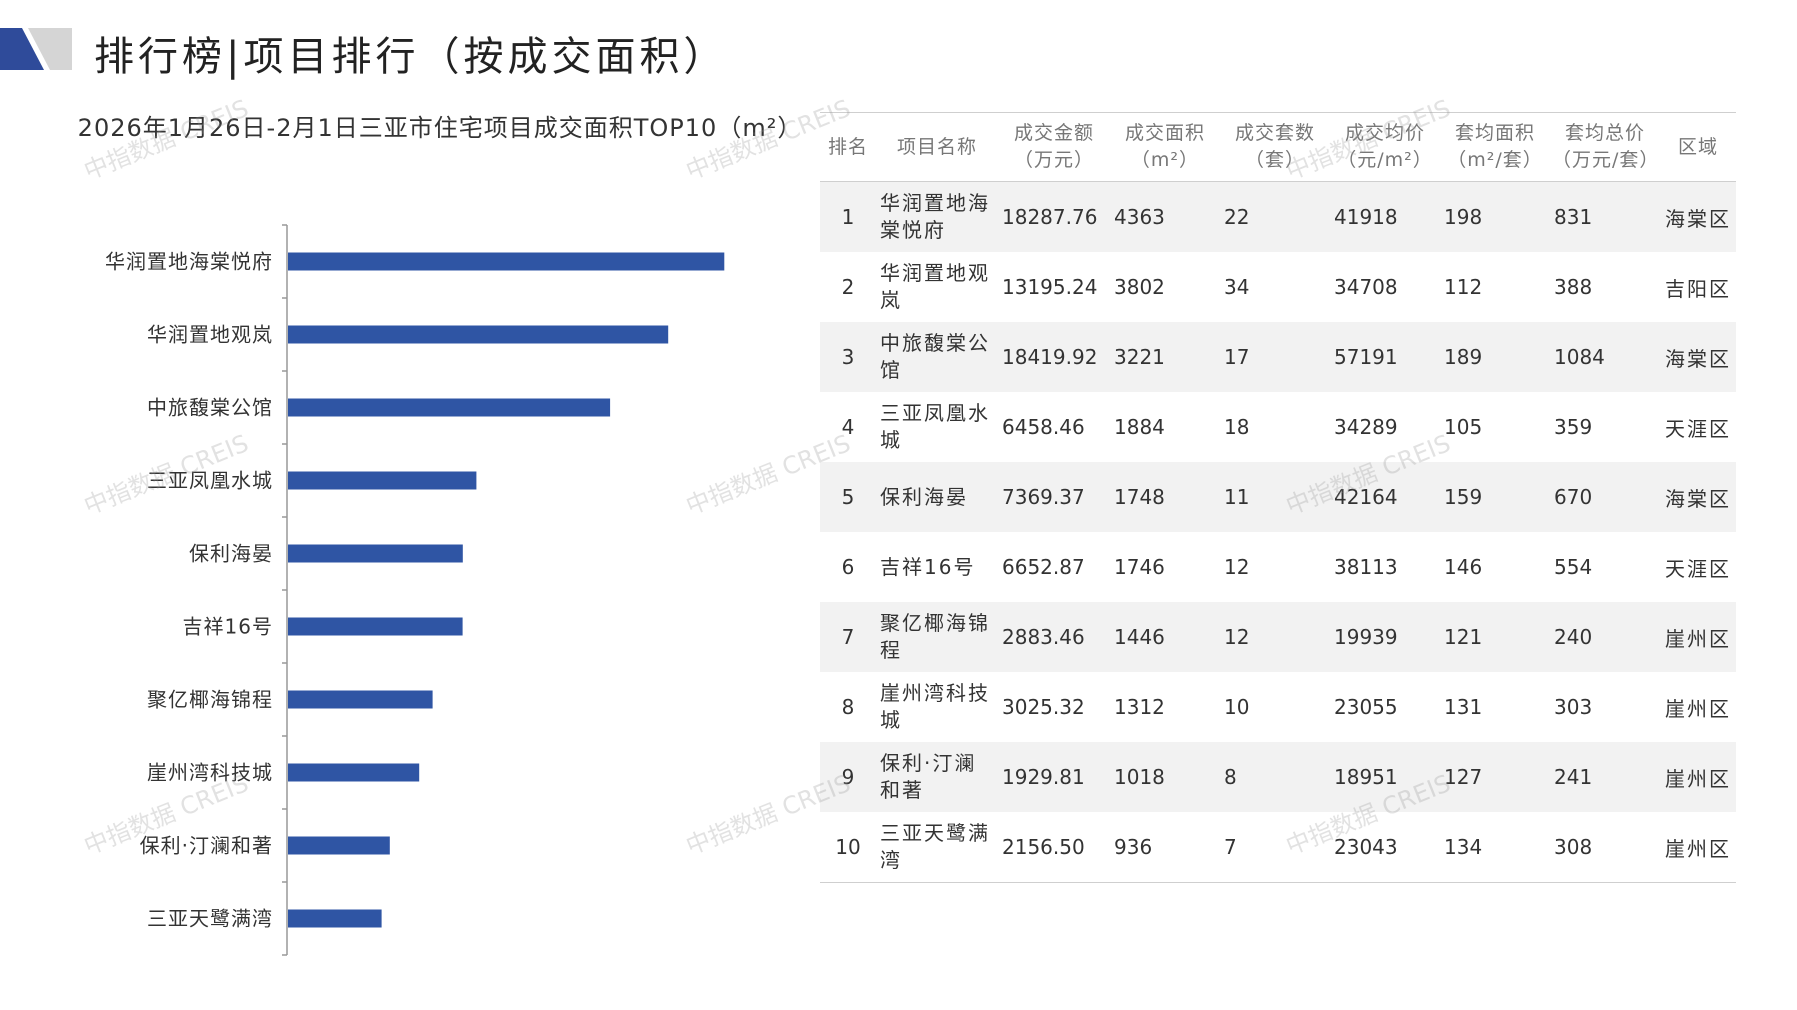 The image size is (1797, 1010). Describe the element at coordinates (924, 496) in the screenshot. I see `table-cell: 保利海晏` at that location.